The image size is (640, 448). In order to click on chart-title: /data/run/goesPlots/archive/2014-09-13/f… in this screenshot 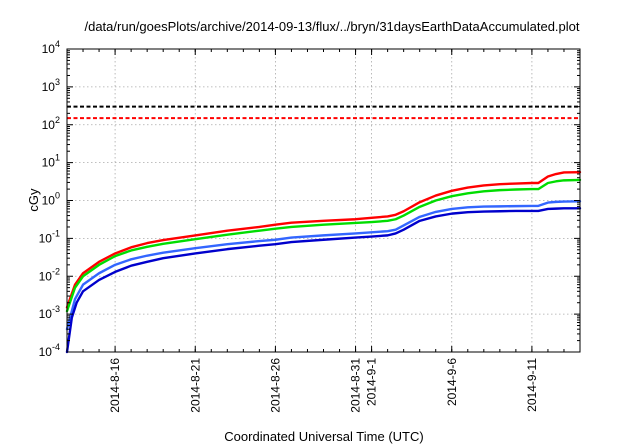, I will do `click(331, 26)`.